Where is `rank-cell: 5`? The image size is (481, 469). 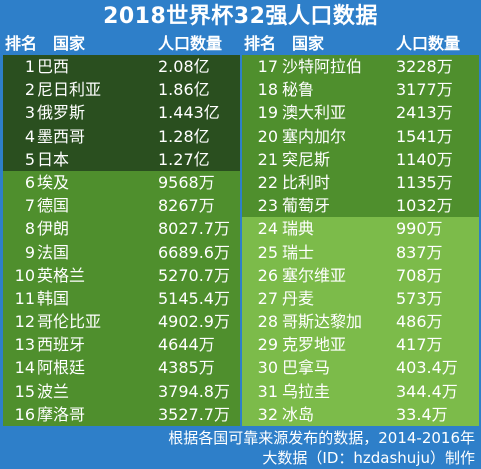
rank-cell: 5 is located at coordinates (29, 159).